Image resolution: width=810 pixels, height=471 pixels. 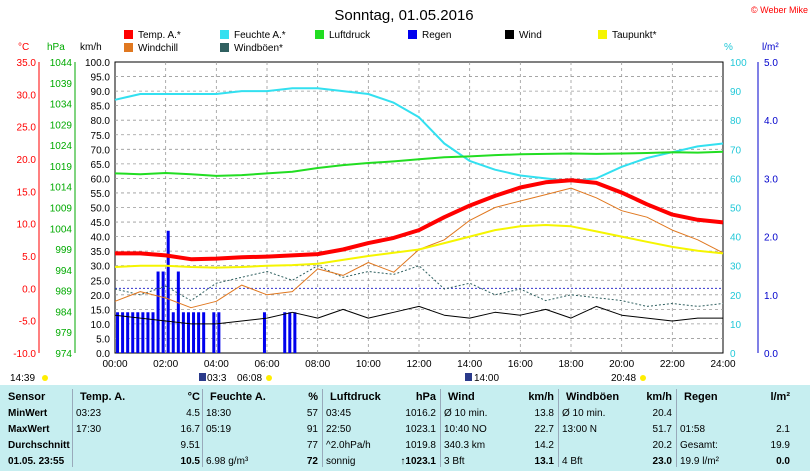 What do you see at coordinates (736, 121) in the screenshot?
I see `humidity-tick-label: 80` at bounding box center [736, 121].